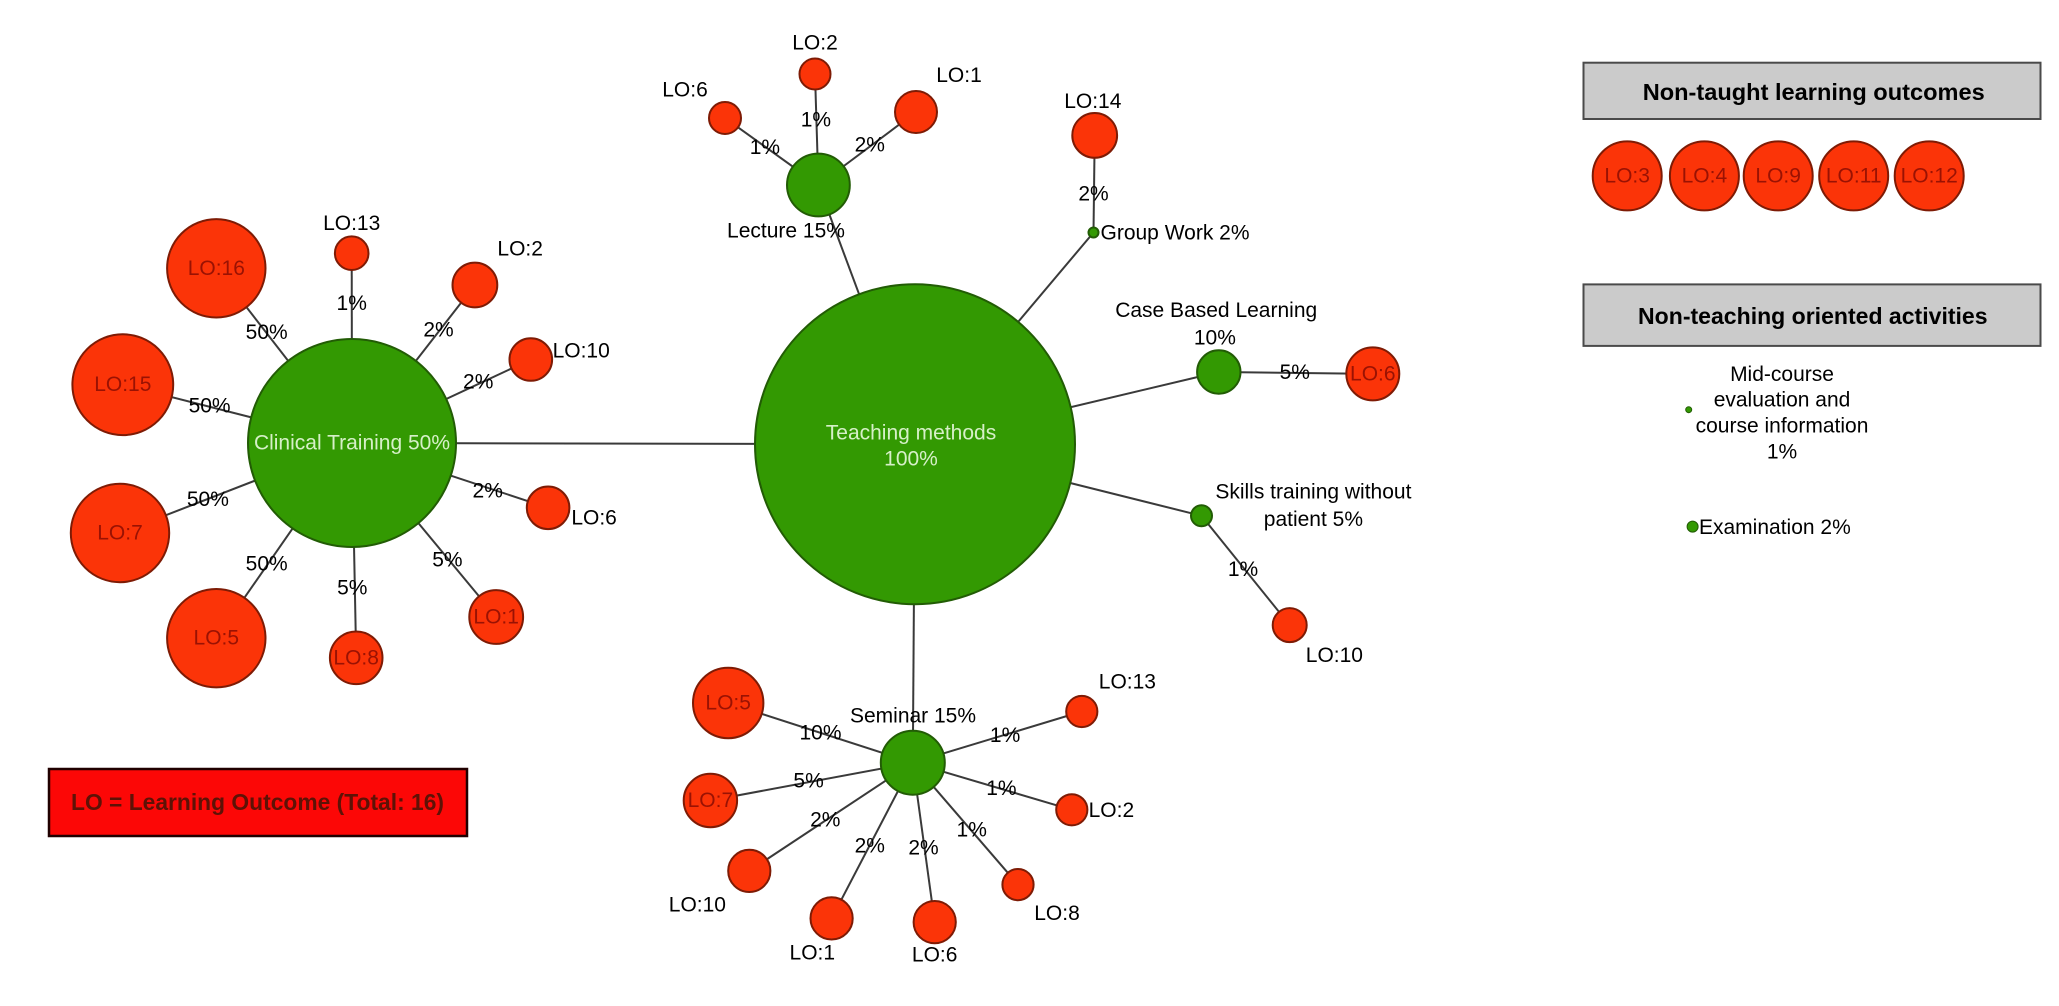  I want to click on svg-text:Non-teaching oriented activiti: Non-teaching oriented activities, so click(1813, 316).